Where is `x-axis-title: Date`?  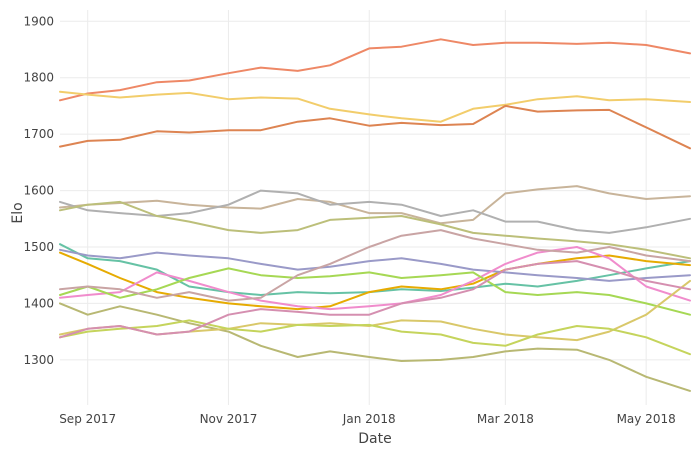
x-axis-title: Date is located at coordinates (374, 439).